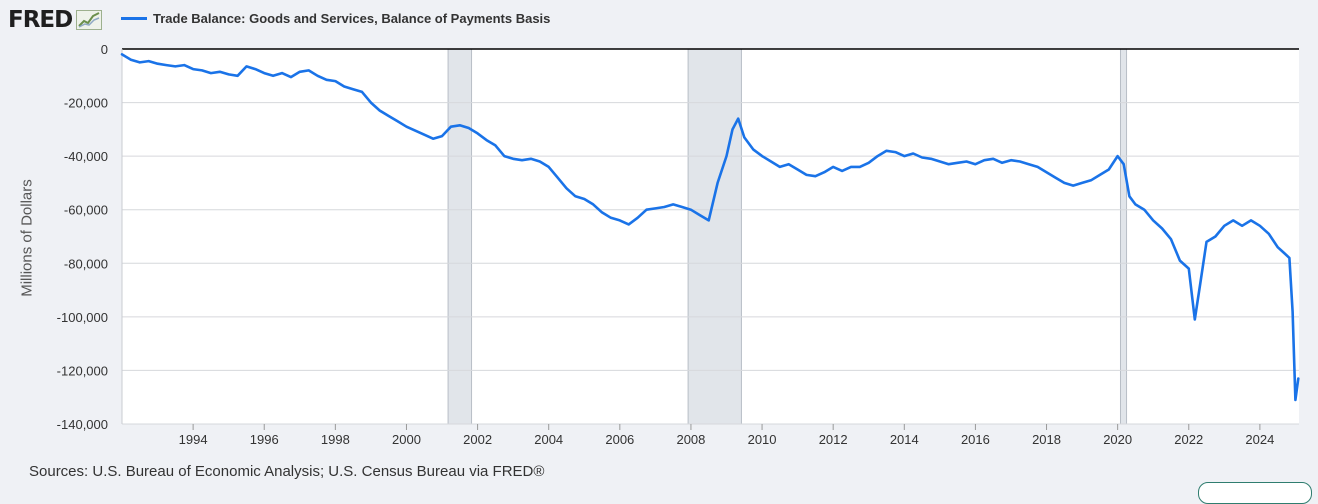 The height and width of the screenshot is (504, 1318). I want to click on x-tick-label: 2006, so click(619, 439).